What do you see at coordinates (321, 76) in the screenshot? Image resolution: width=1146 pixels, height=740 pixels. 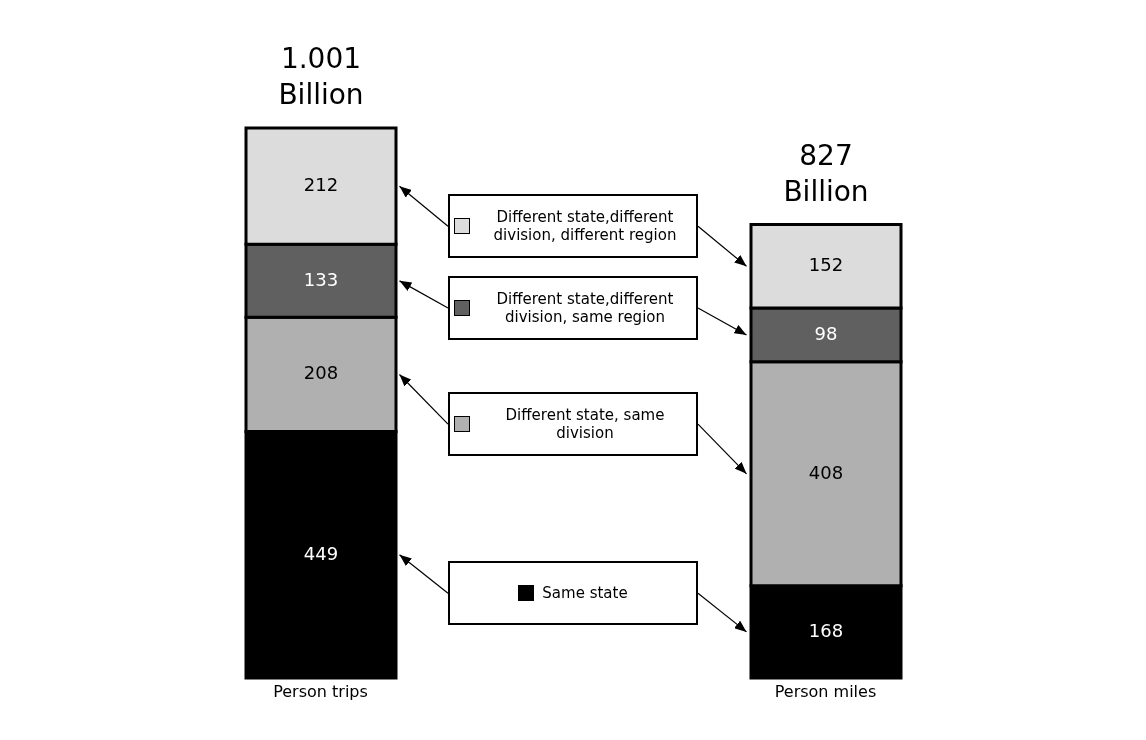 I see `total-label: 1.001 Billion` at bounding box center [321, 76].